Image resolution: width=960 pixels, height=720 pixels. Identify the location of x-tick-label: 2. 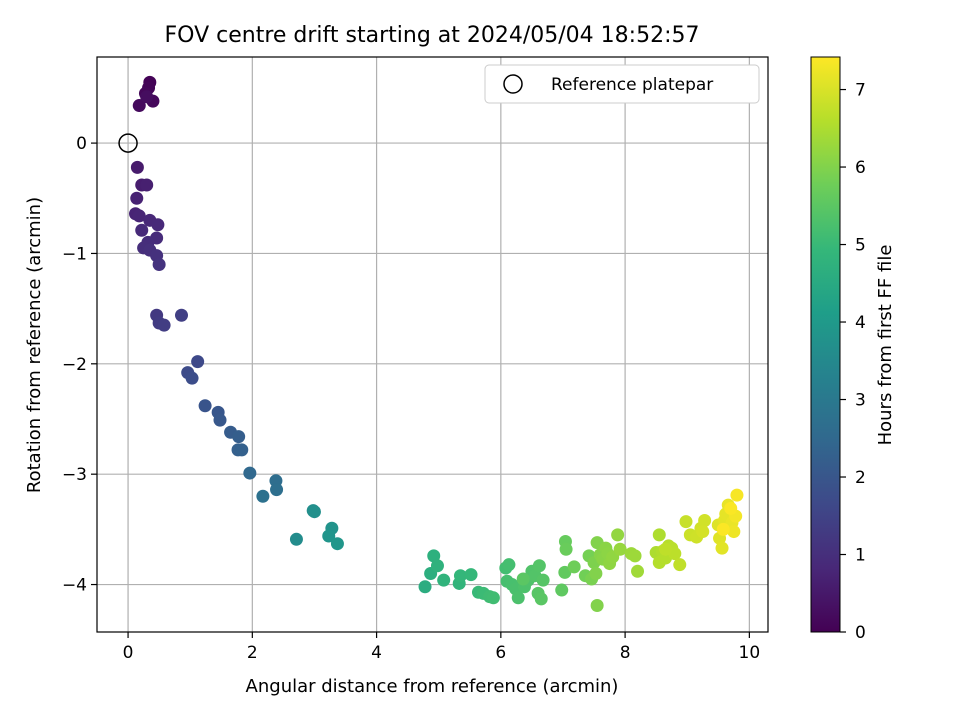
(252, 653).